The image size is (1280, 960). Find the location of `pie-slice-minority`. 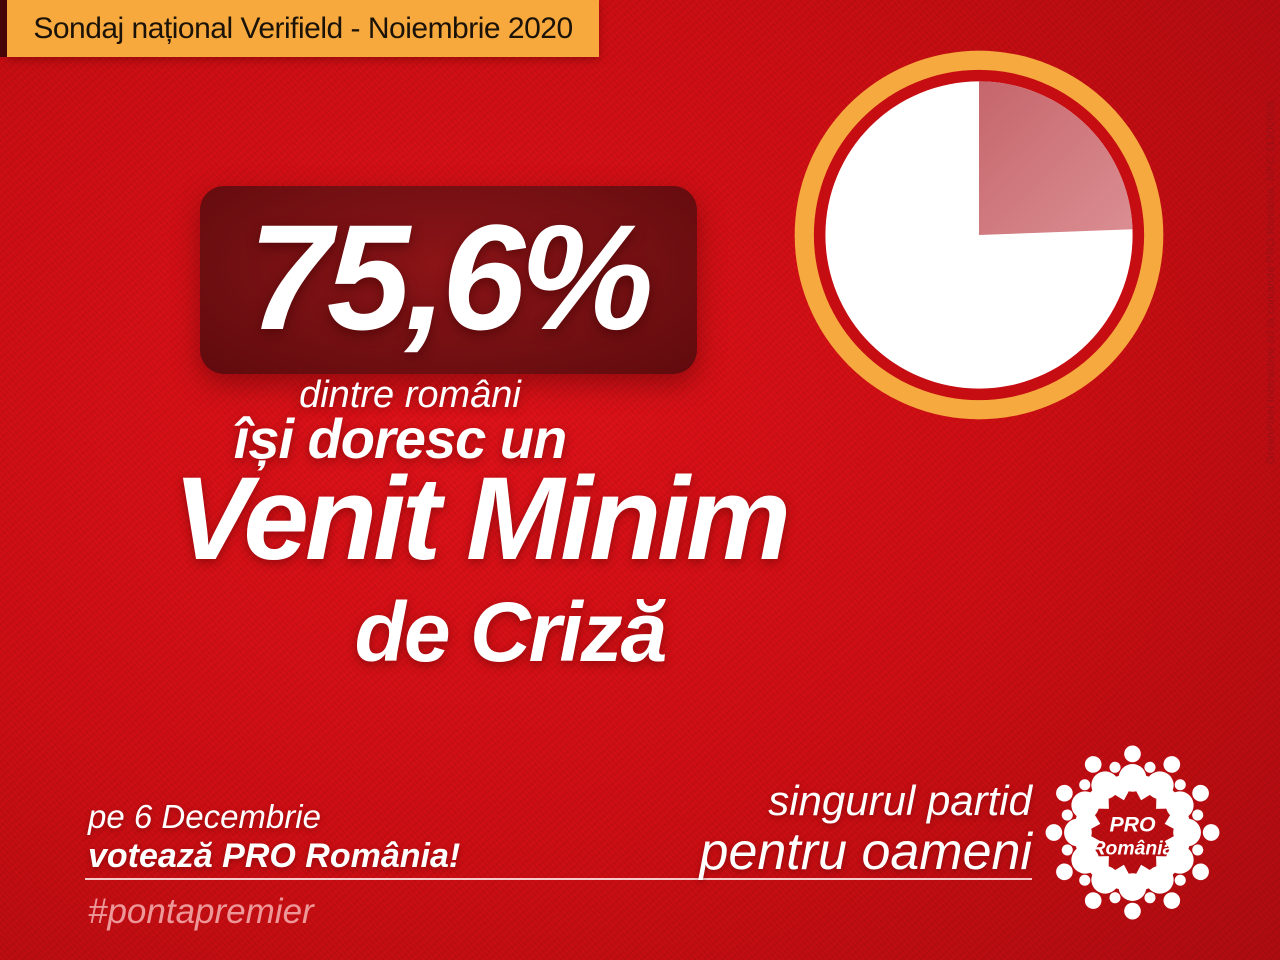

pie-slice-minority is located at coordinates (1056, 158).